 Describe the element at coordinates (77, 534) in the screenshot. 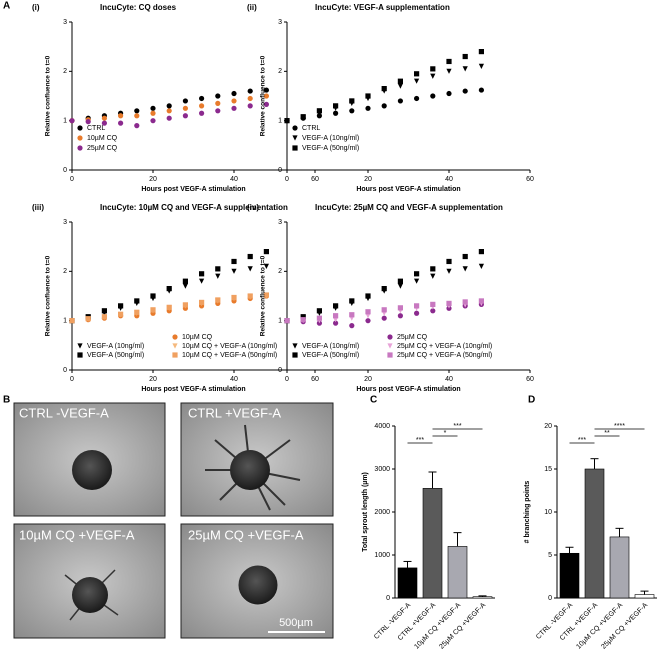

I see `micrograph-label: 10µM CQ +VEGF-A` at that location.